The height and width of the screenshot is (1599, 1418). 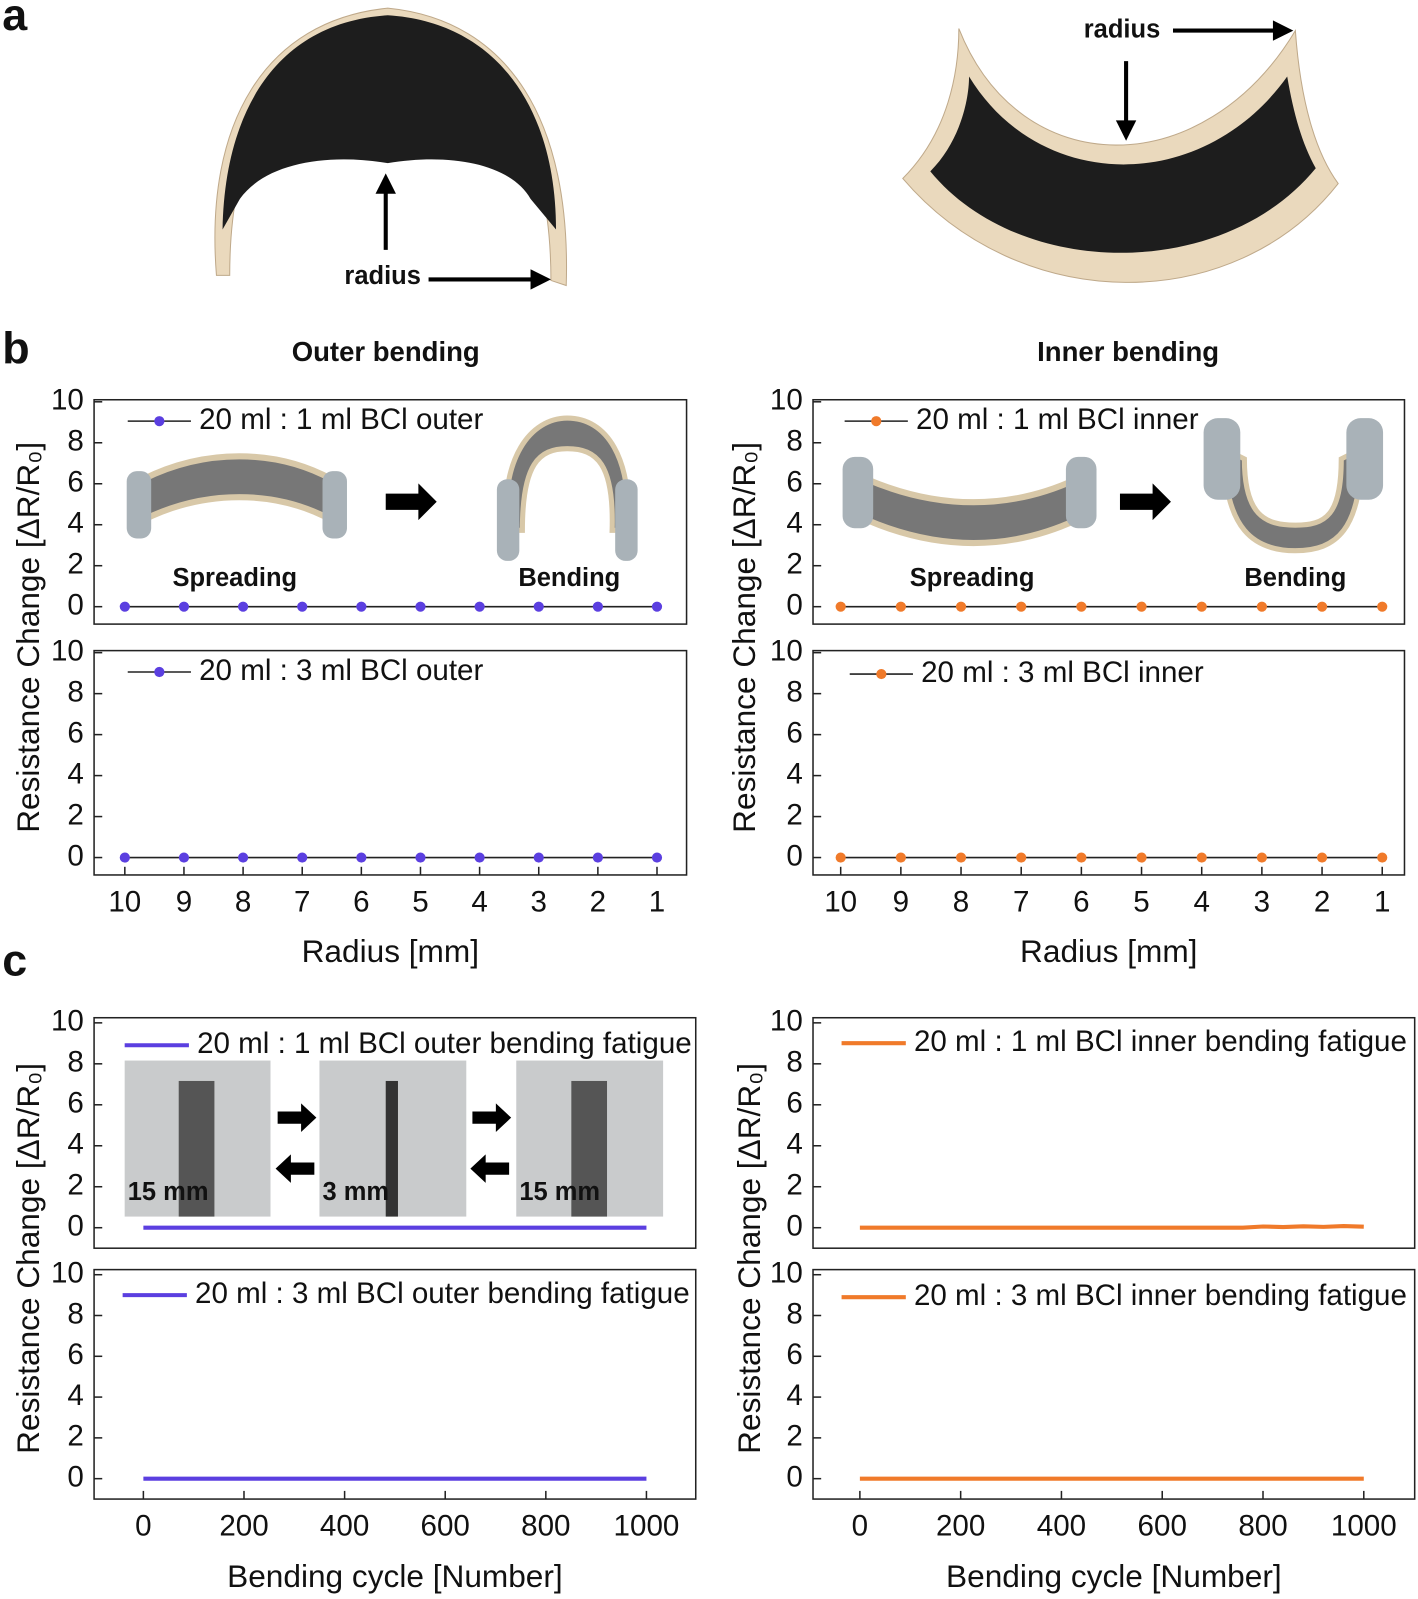 I want to click on legend-label: 20 ml : 1 ml BCl inner, so click(x=1057, y=419).